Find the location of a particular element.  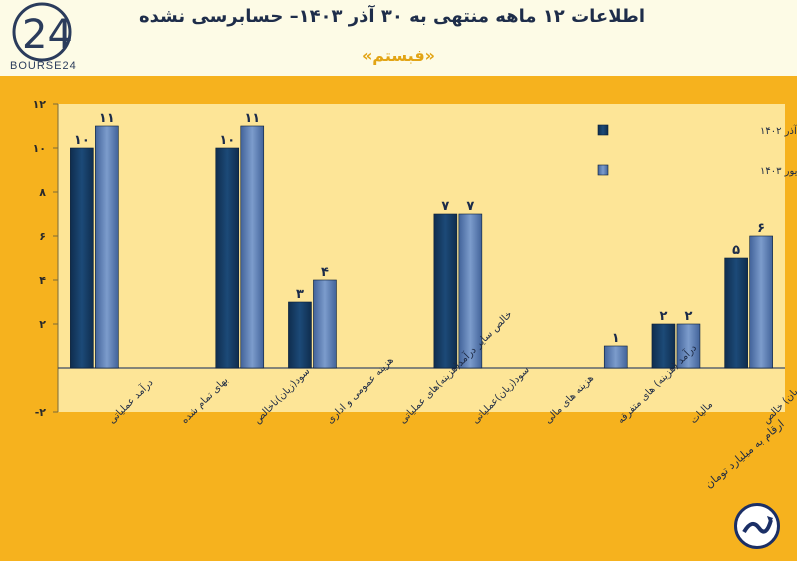

bourse24-logo: 24 is located at coordinates (50, 38).